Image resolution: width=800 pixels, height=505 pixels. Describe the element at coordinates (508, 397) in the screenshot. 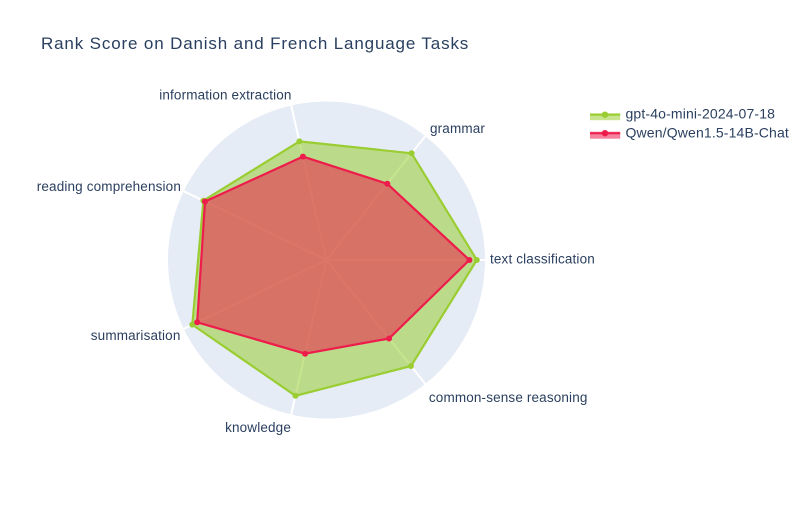

I see `svg-text: common-sense reasoning` at that location.